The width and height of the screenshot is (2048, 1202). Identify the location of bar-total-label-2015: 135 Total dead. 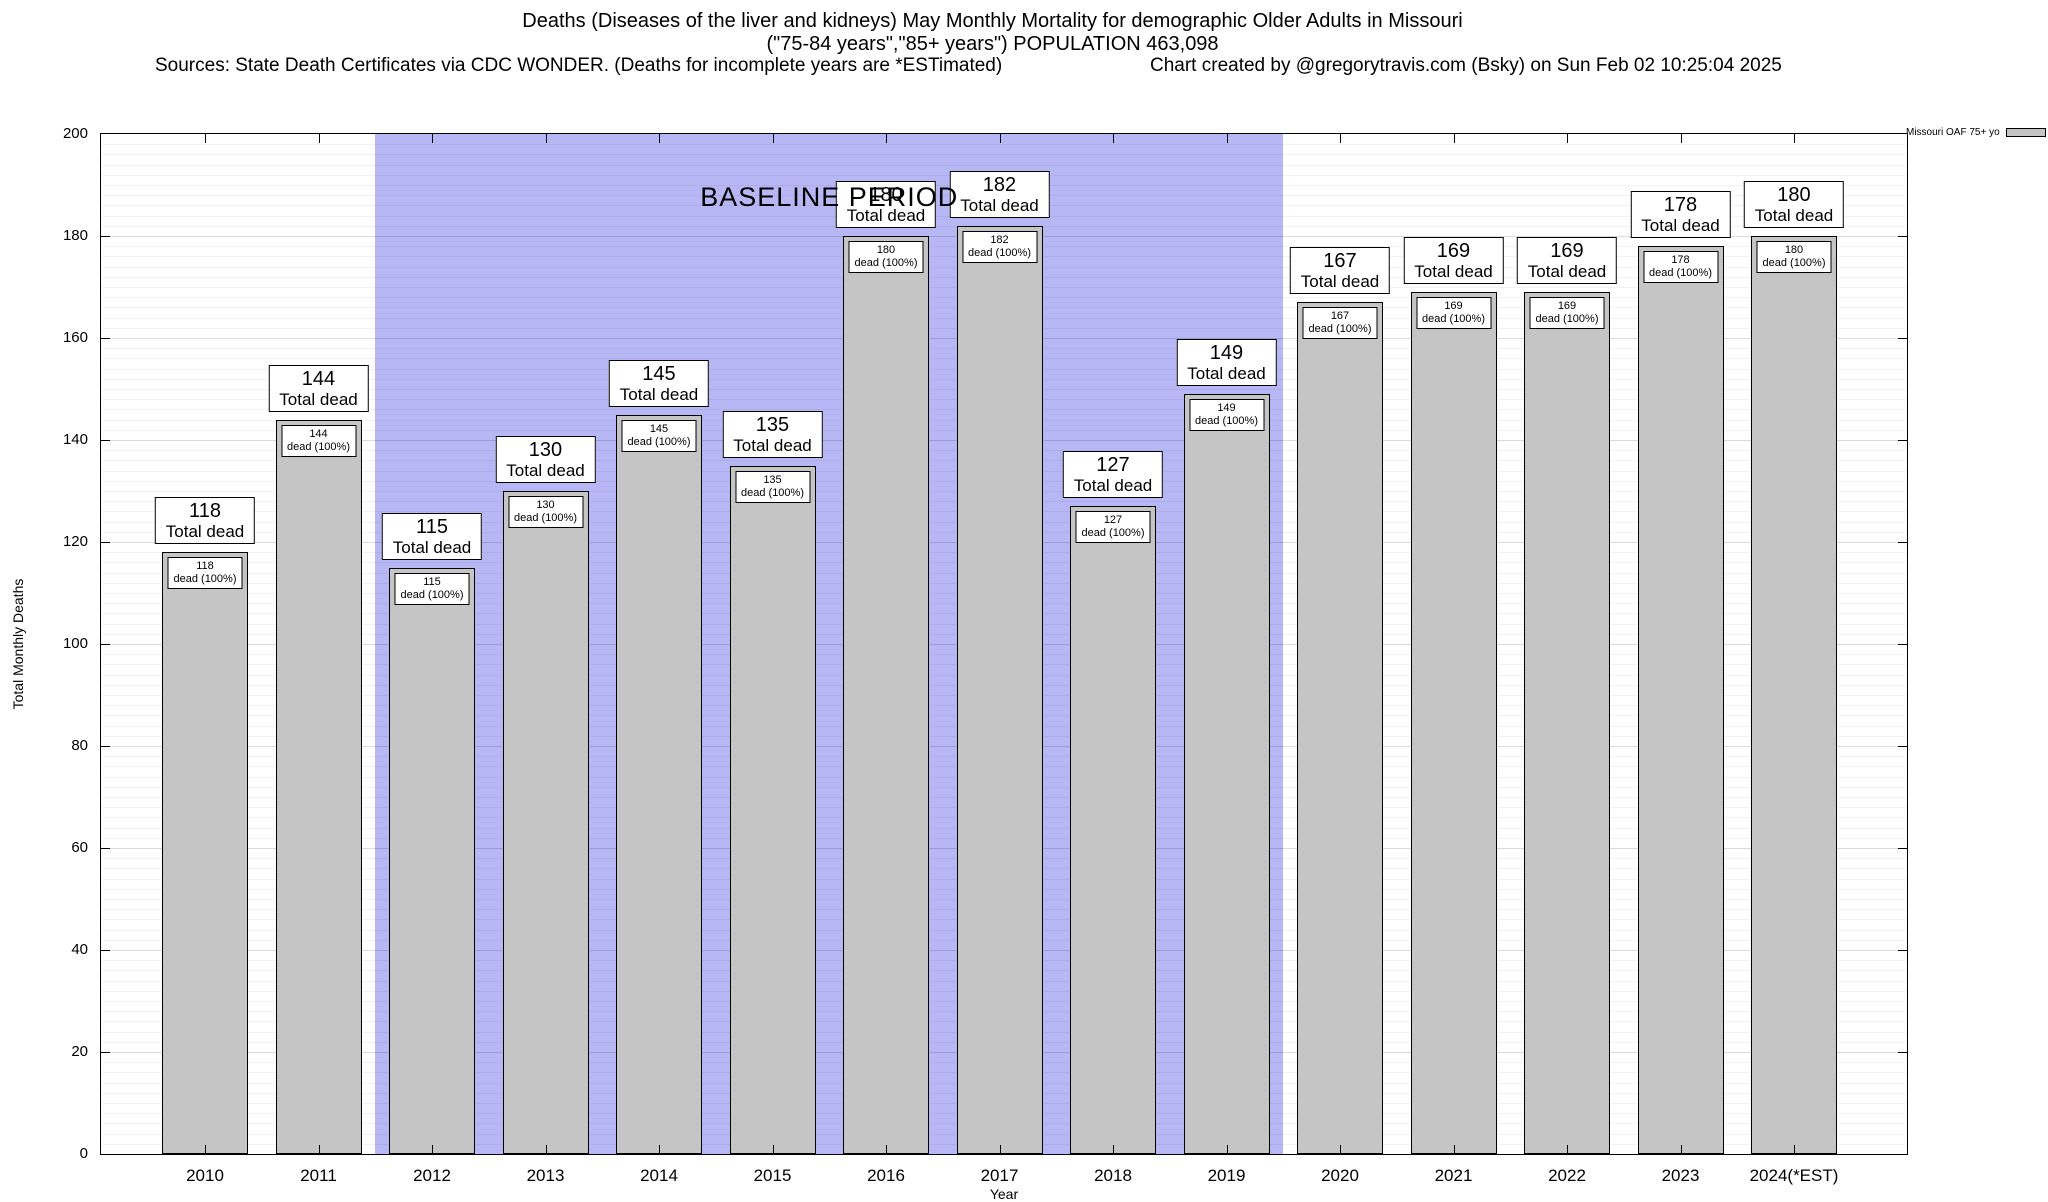
(772, 434).